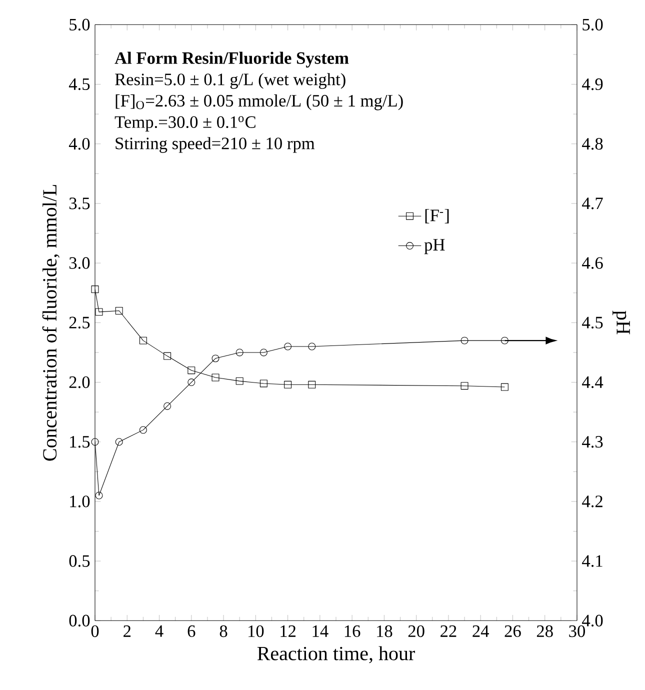 This screenshot has height=690, width=645. Describe the element at coordinates (224, 631) in the screenshot. I see `x-tick-label: 8` at that location.